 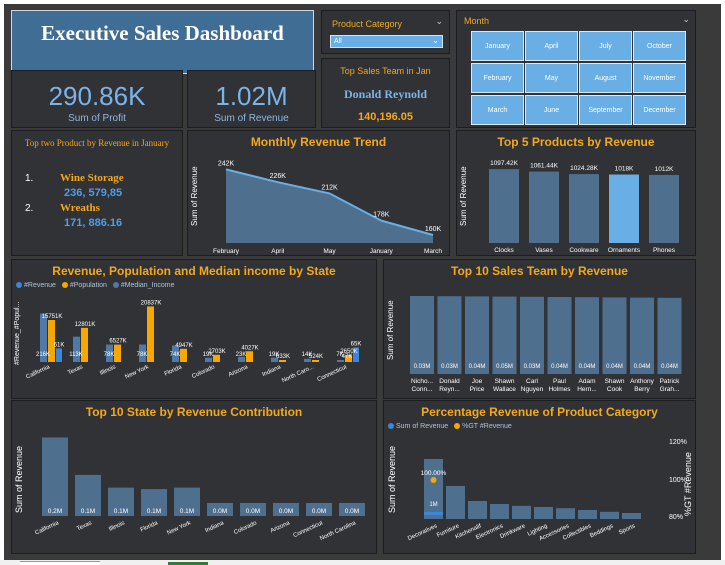 I want to click on state-x-tick: North Carolina, so click(x=338, y=531).